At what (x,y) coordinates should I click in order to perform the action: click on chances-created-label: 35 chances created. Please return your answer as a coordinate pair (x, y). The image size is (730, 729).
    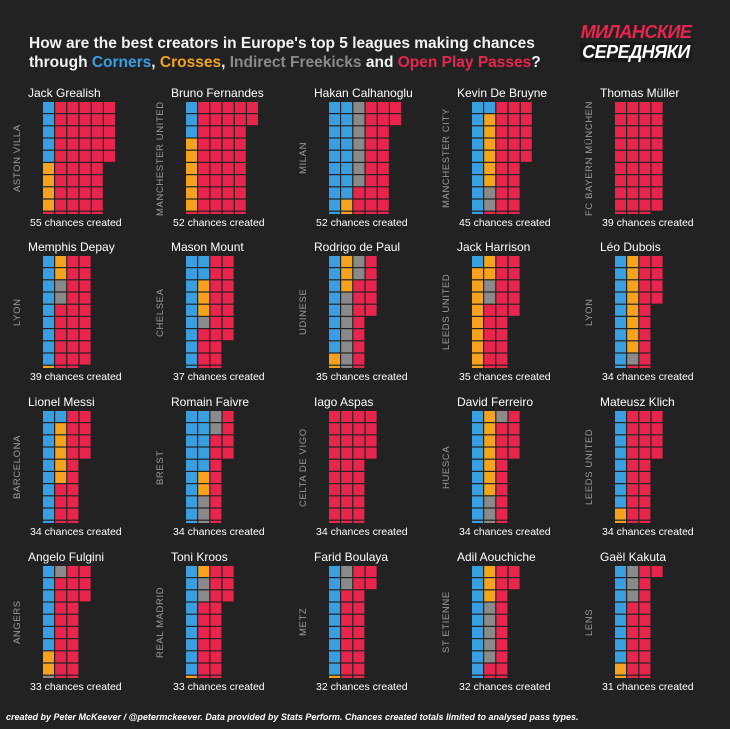
    Looking at the image, I should click on (505, 377).